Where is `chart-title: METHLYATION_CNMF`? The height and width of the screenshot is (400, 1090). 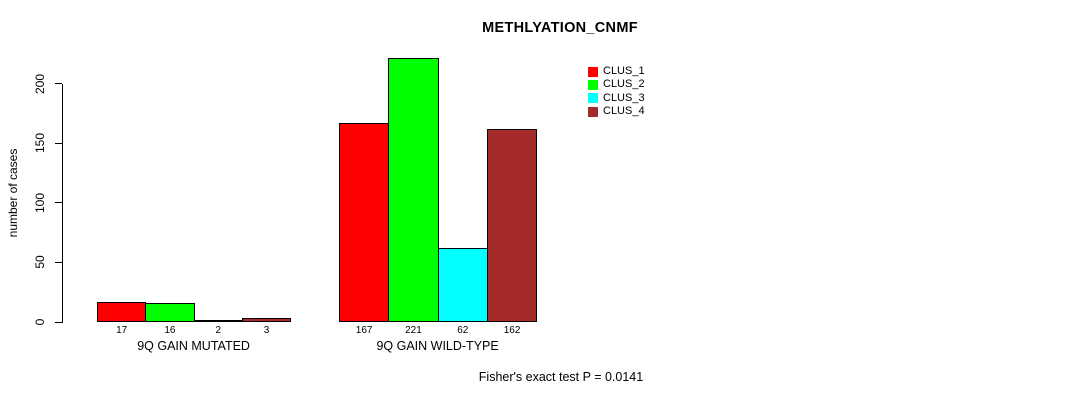
chart-title: METHLYATION_CNMF is located at coordinates (560, 28).